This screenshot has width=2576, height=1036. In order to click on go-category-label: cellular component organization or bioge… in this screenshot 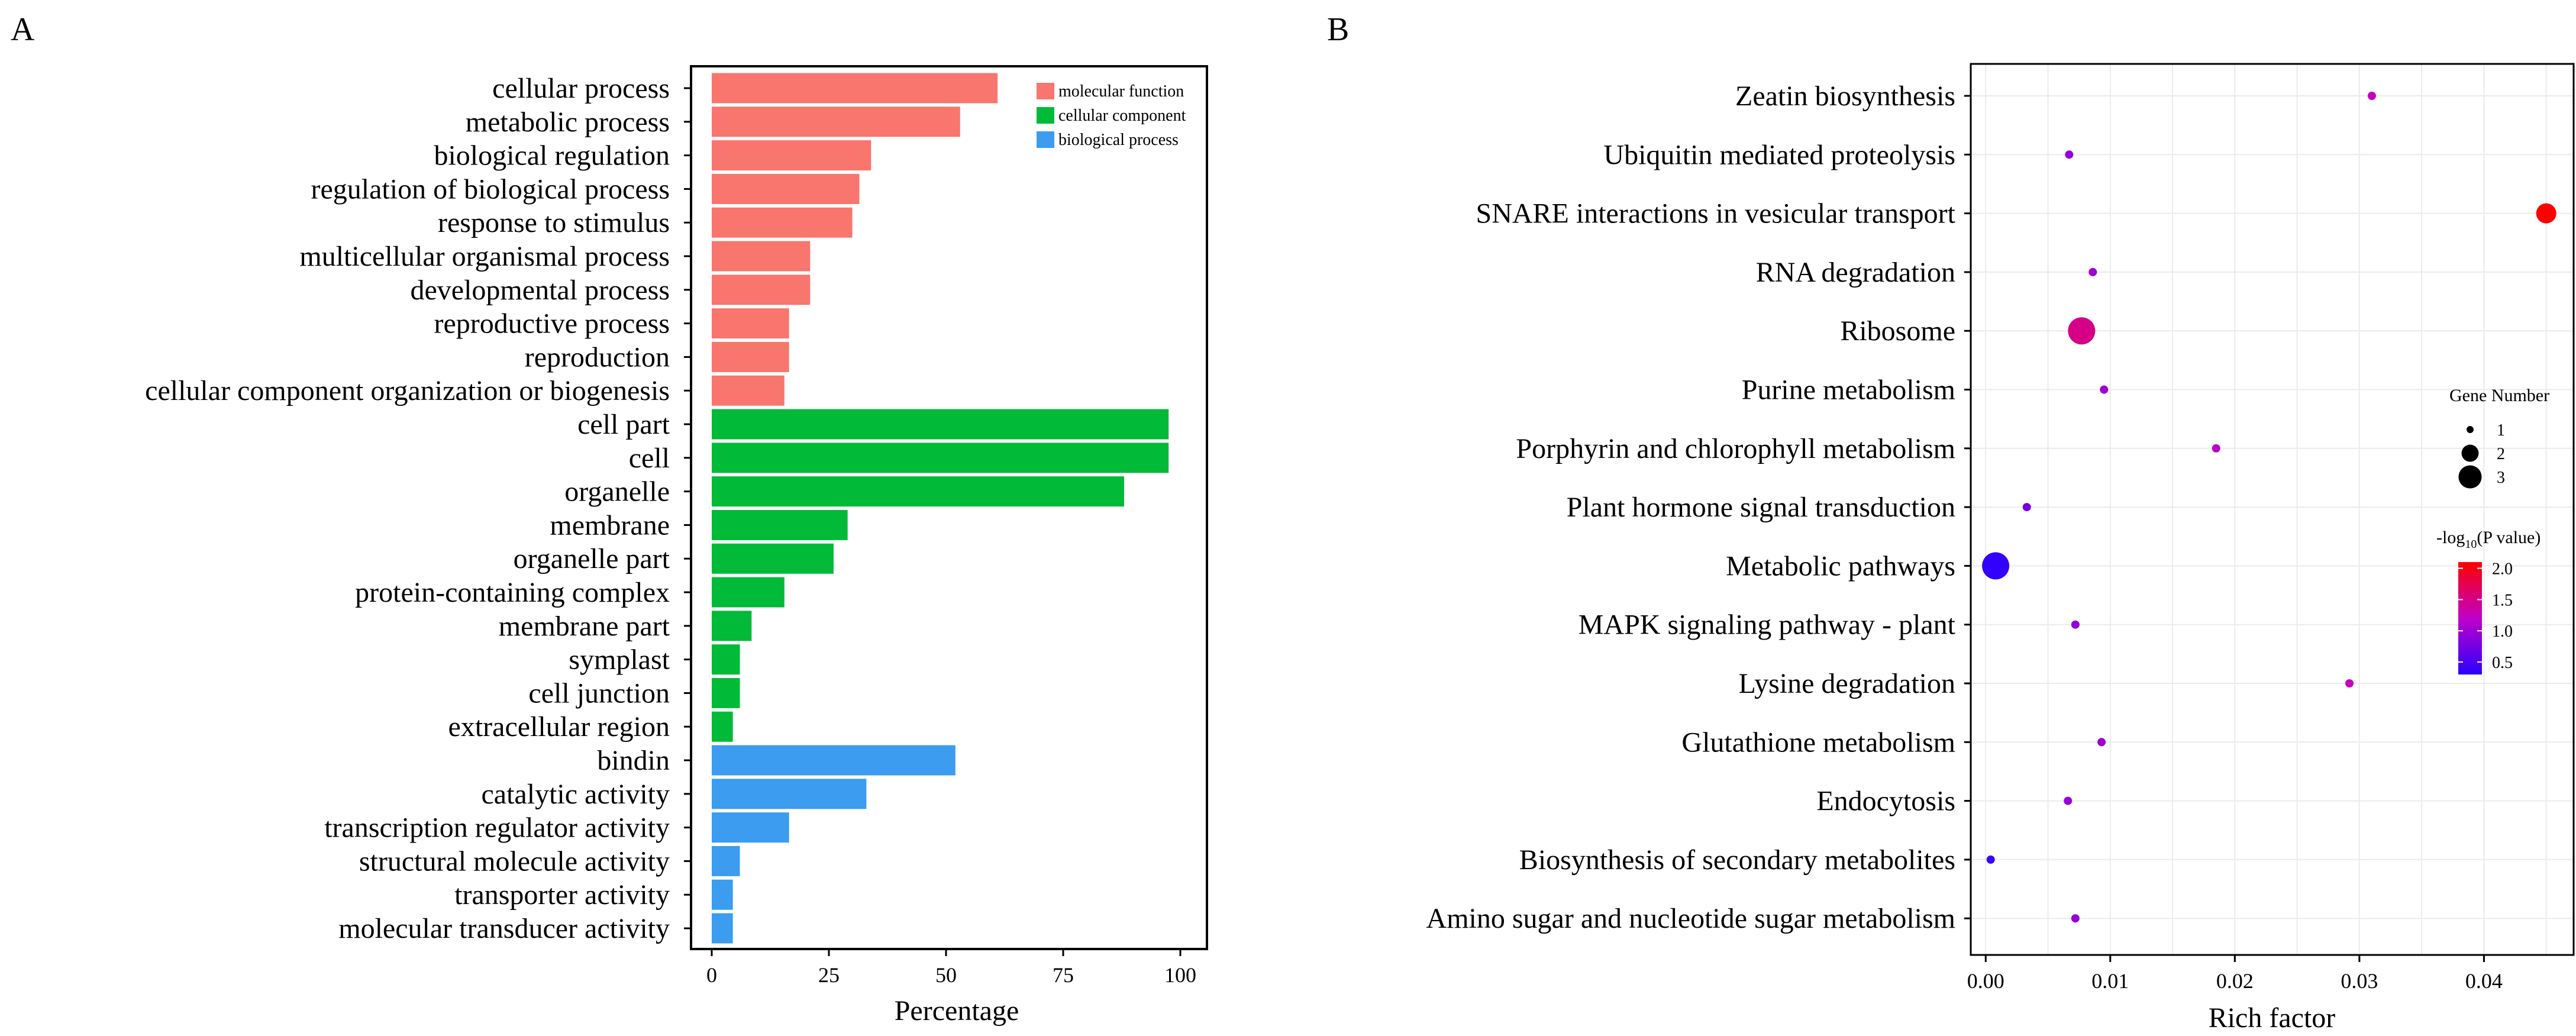, I will do `click(407, 391)`.